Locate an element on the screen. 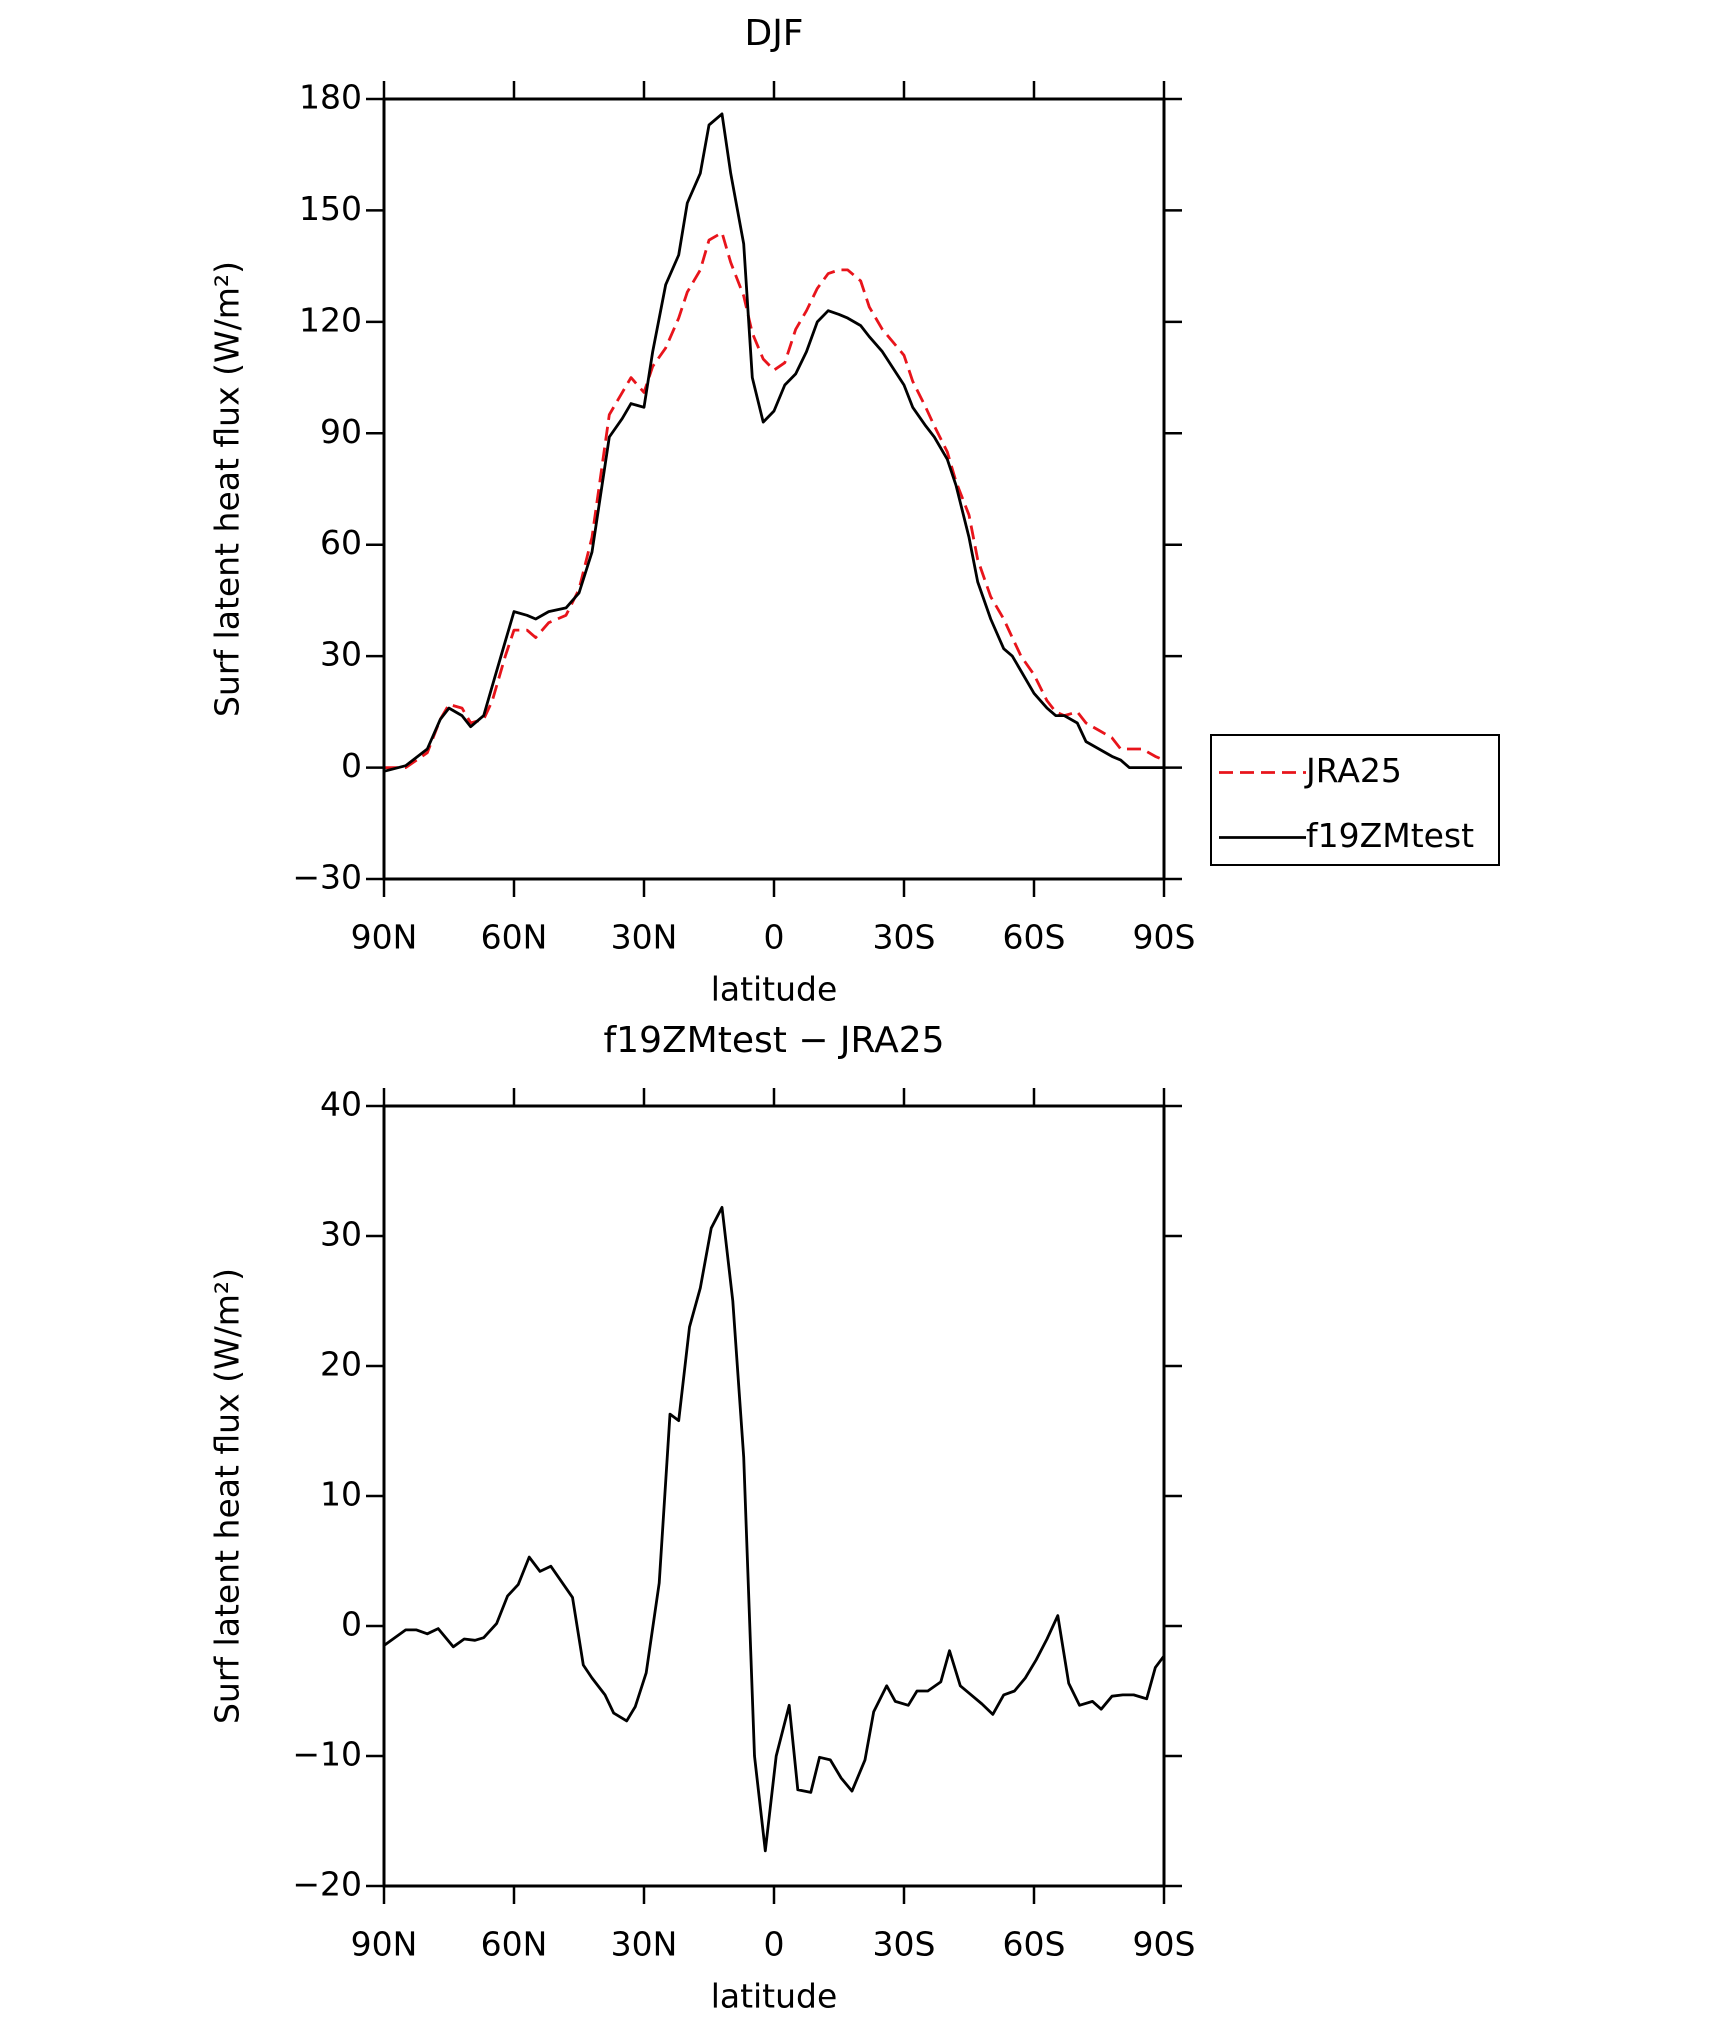 The width and height of the screenshot is (1710, 2021). y-tick-label: 20 is located at coordinates (341, 1364).